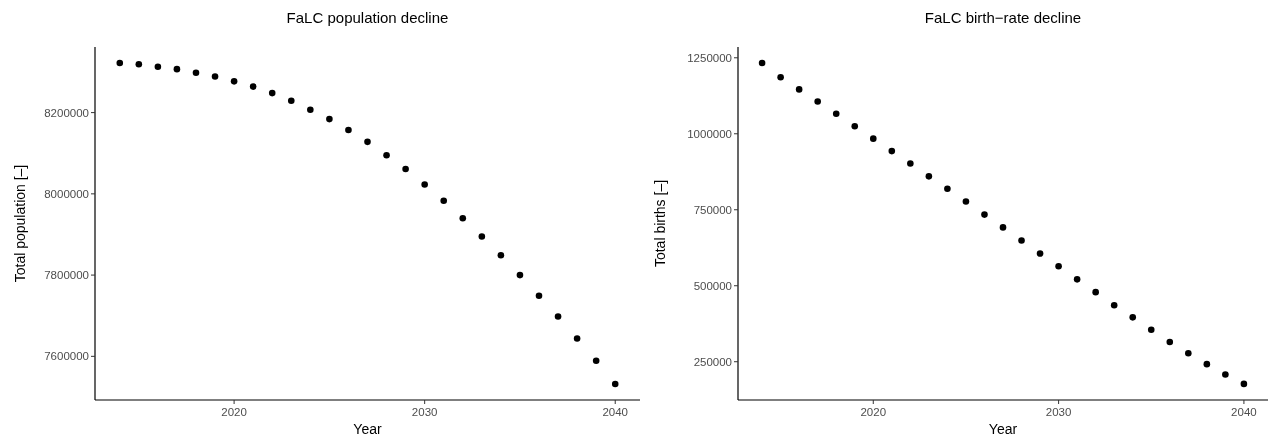  What do you see at coordinates (66, 356) in the screenshot?
I see `y-tick-label: 7600000` at bounding box center [66, 356].